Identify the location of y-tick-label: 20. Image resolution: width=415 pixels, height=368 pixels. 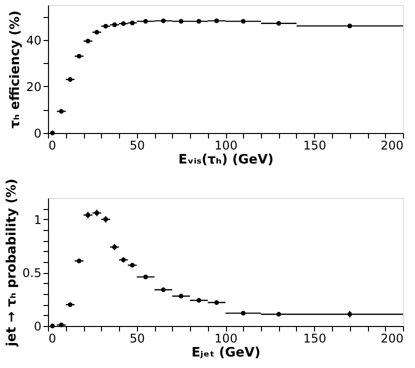
(34, 87).